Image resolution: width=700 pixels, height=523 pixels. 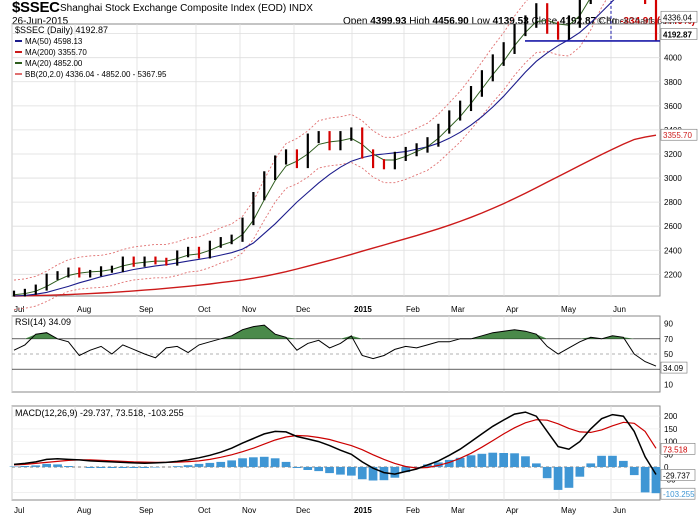 What do you see at coordinates (673, 58) in the screenshot?
I see `price-y-tick-label: 4000` at bounding box center [673, 58].